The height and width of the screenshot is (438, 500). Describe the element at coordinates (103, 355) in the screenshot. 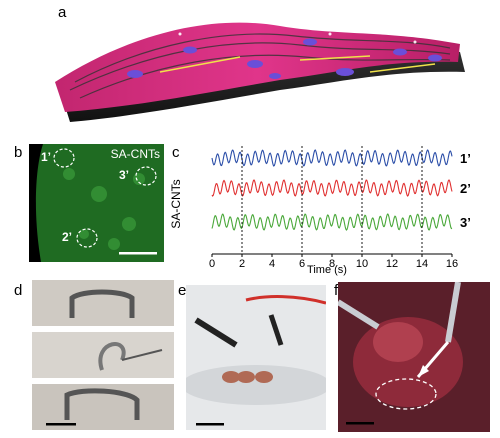

I see `device-photos` at that location.